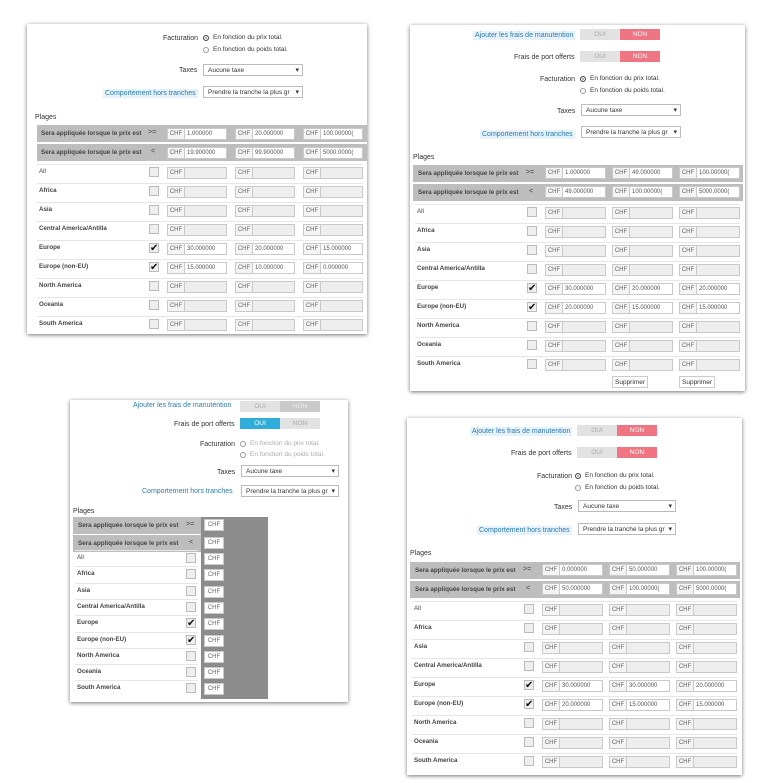 The image size is (757, 783). Describe the element at coordinates (214, 525) in the screenshot. I see `range-ge-input-1: CHF` at that location.